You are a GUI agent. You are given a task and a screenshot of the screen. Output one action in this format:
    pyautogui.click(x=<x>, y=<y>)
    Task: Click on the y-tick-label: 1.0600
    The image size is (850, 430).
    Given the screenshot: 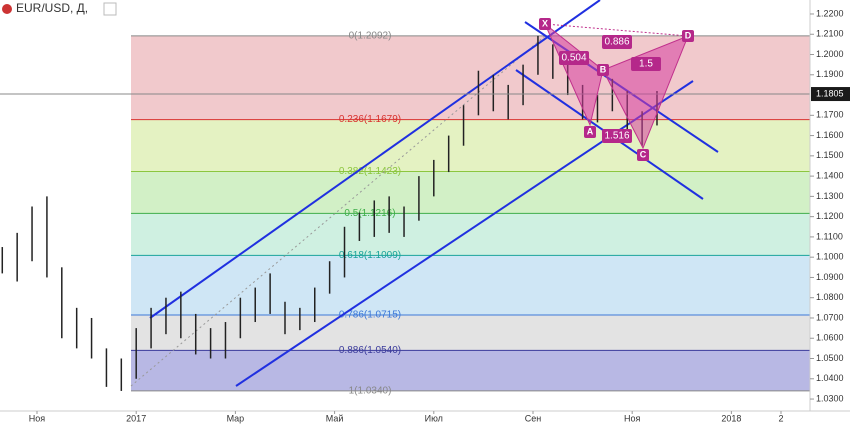 What is the action you would take?
    pyautogui.click(x=830, y=338)
    